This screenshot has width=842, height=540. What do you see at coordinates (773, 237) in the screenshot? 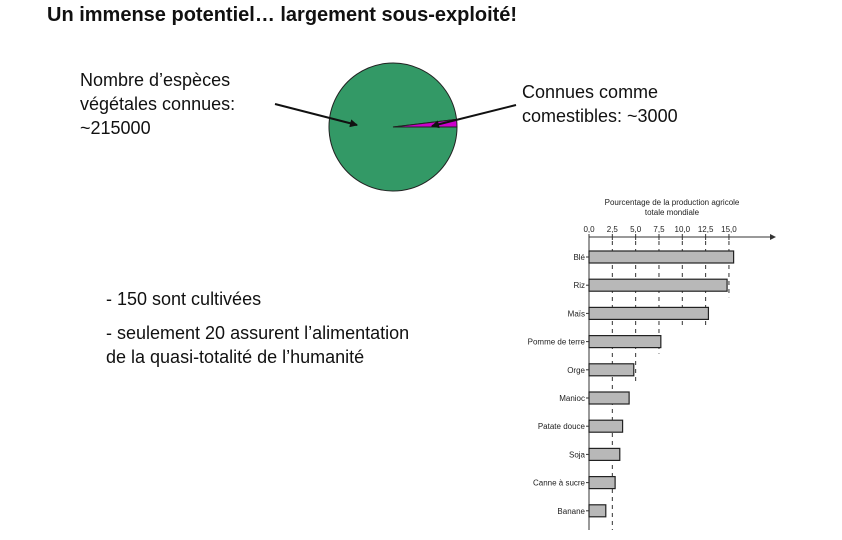
I see `x-axis-arrow-icon` at bounding box center [773, 237].